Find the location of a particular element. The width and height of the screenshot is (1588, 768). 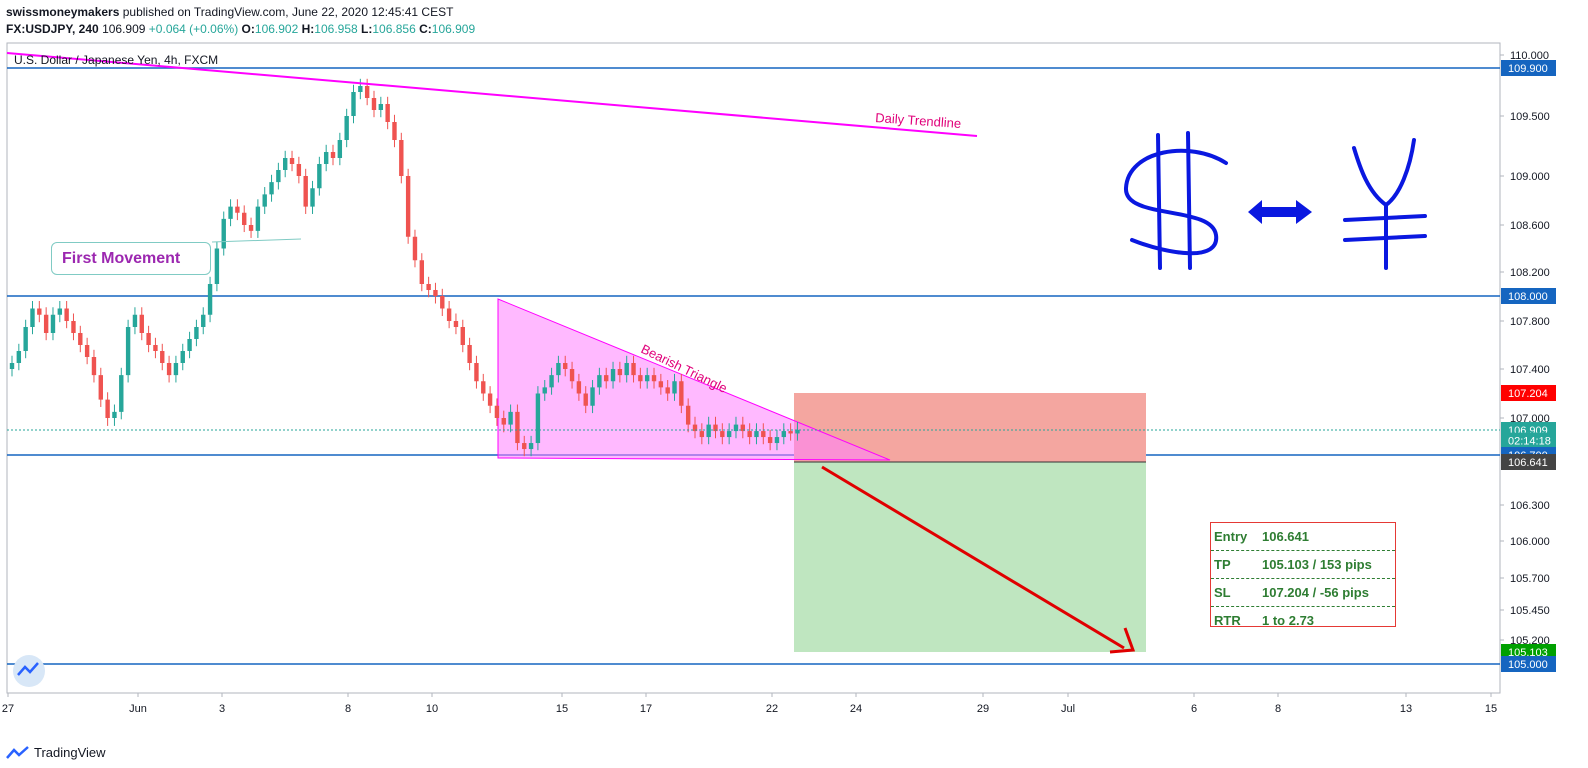

x-axis: 27 Jun 3 8 10 15 17 22 24 29 Jul 6 8 13 15 is located at coordinates (749, 704).